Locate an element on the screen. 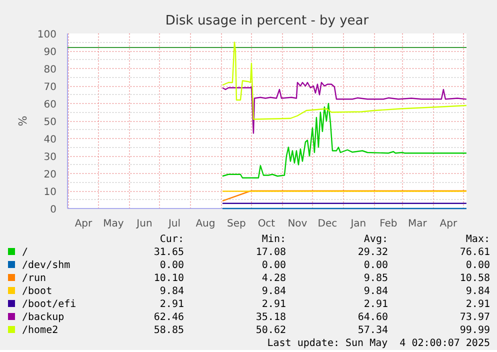 This screenshot has width=497, height=352. x-tick-label: Nov is located at coordinates (298, 224).